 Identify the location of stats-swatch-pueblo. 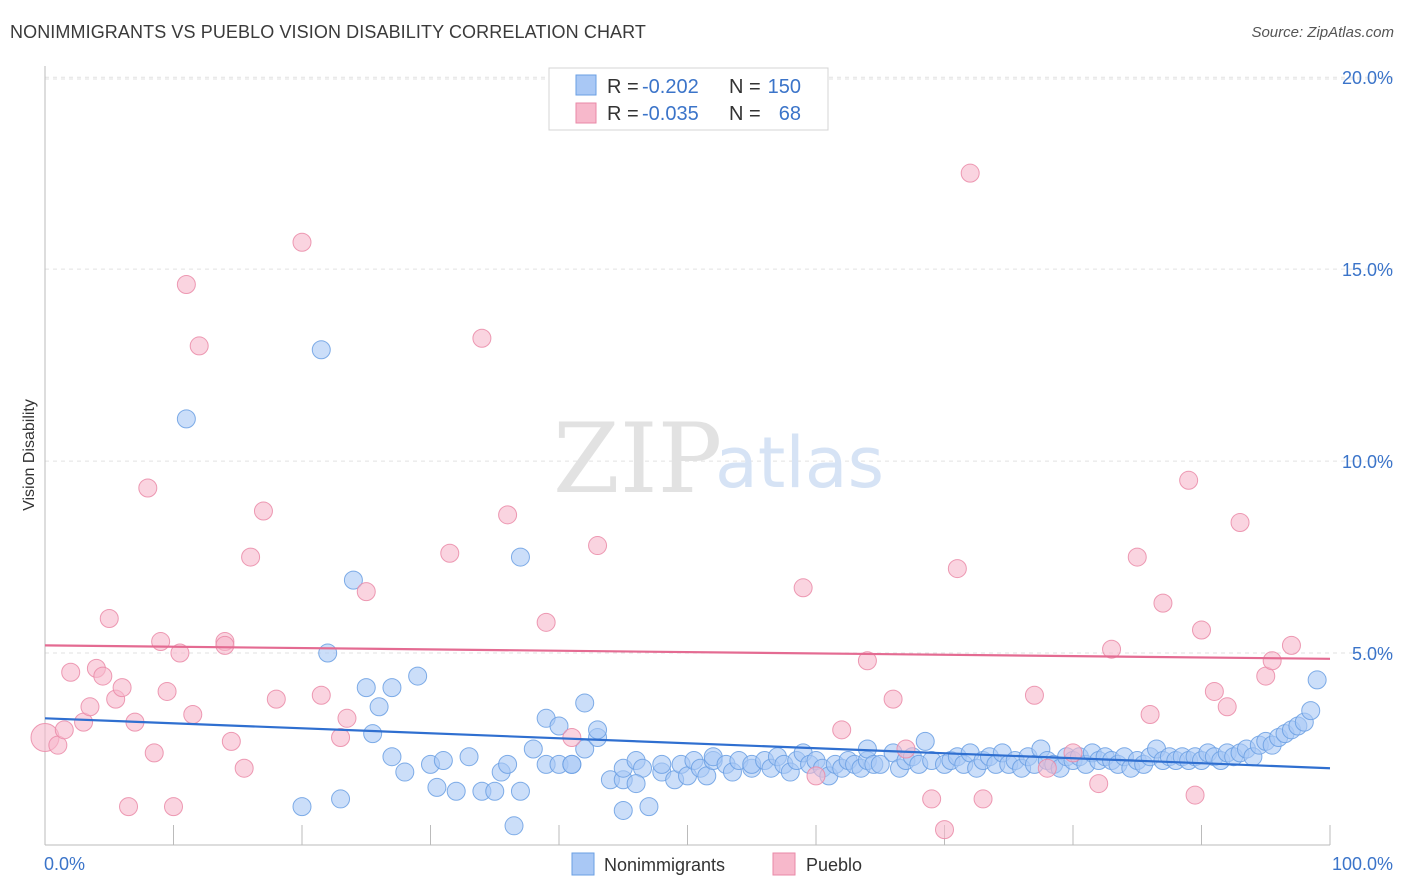
(586, 113).